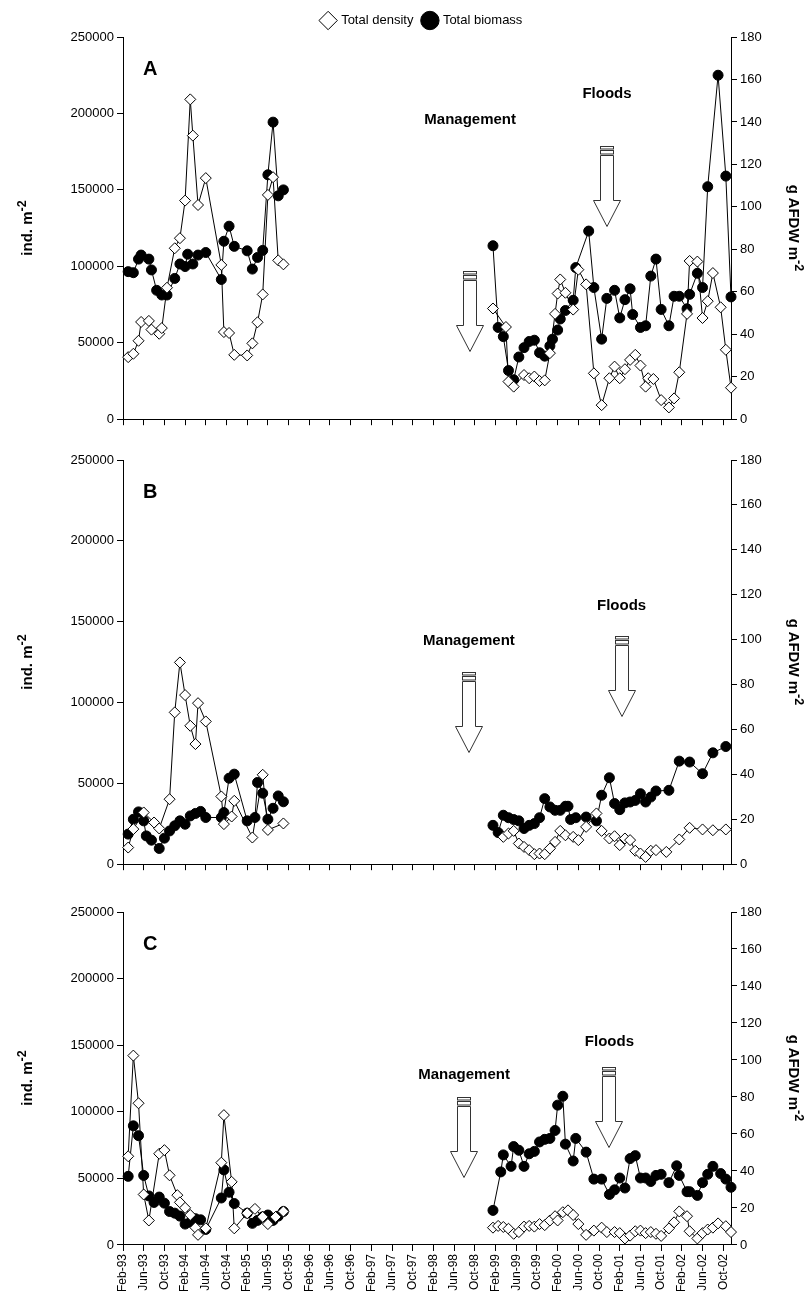 Image resolution: width=812 pixels, height=1297 pixels. I want to click on x-tick-label: Jun-00, so click(577, 1272).